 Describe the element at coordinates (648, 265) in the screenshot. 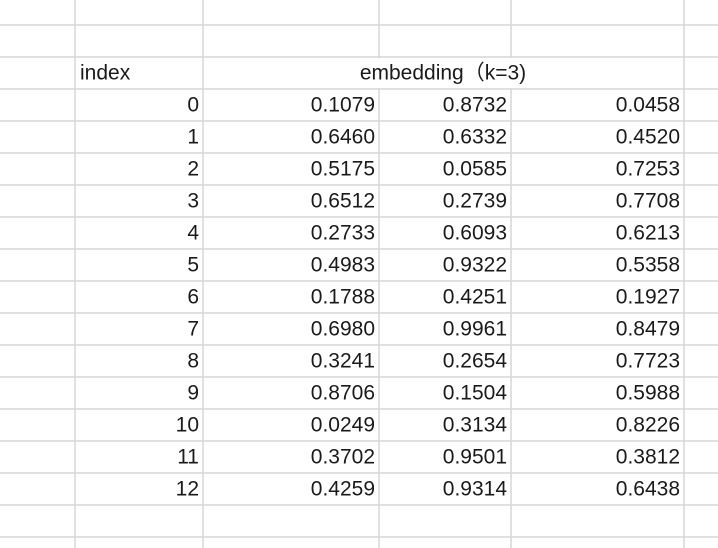

I see `embedding-cell: 0.5358` at that location.